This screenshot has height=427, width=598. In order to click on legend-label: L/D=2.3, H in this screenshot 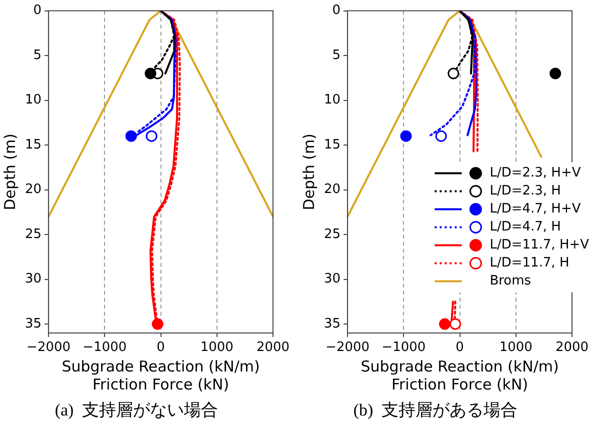, I will do `click(525, 191)`.